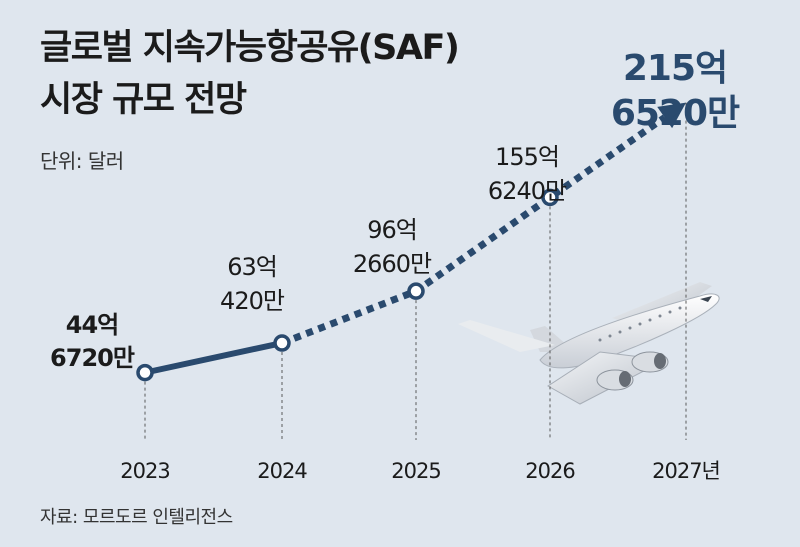  Describe the element at coordinates (671, 115) in the screenshot. I see `arrow-head` at that location.